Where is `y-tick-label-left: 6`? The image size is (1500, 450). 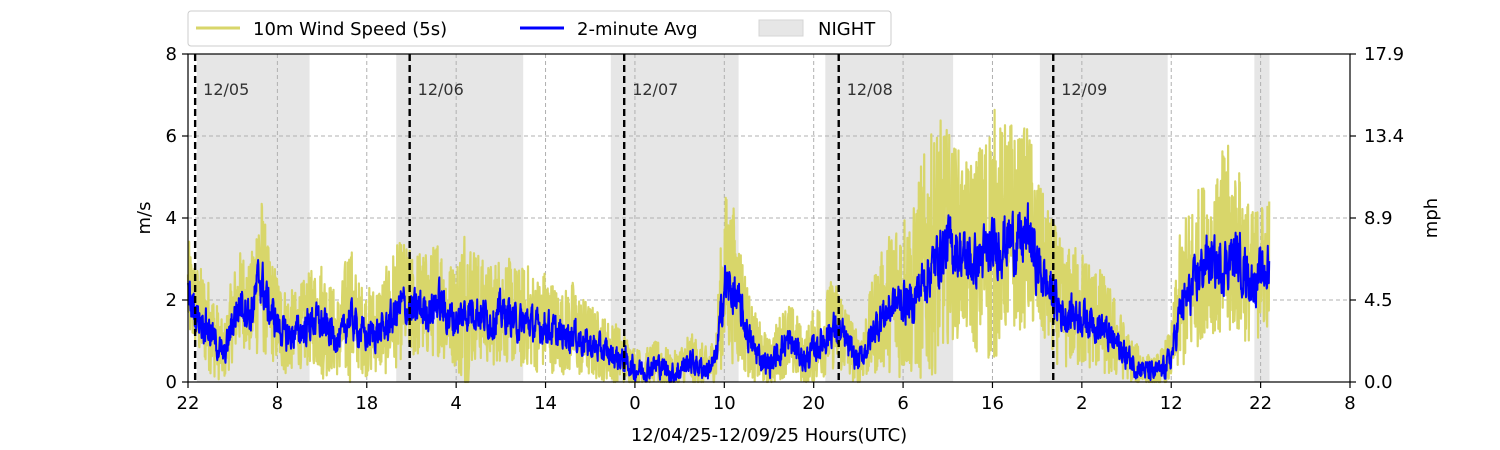
y-tick-label-left: 6 is located at coordinates (171, 136).